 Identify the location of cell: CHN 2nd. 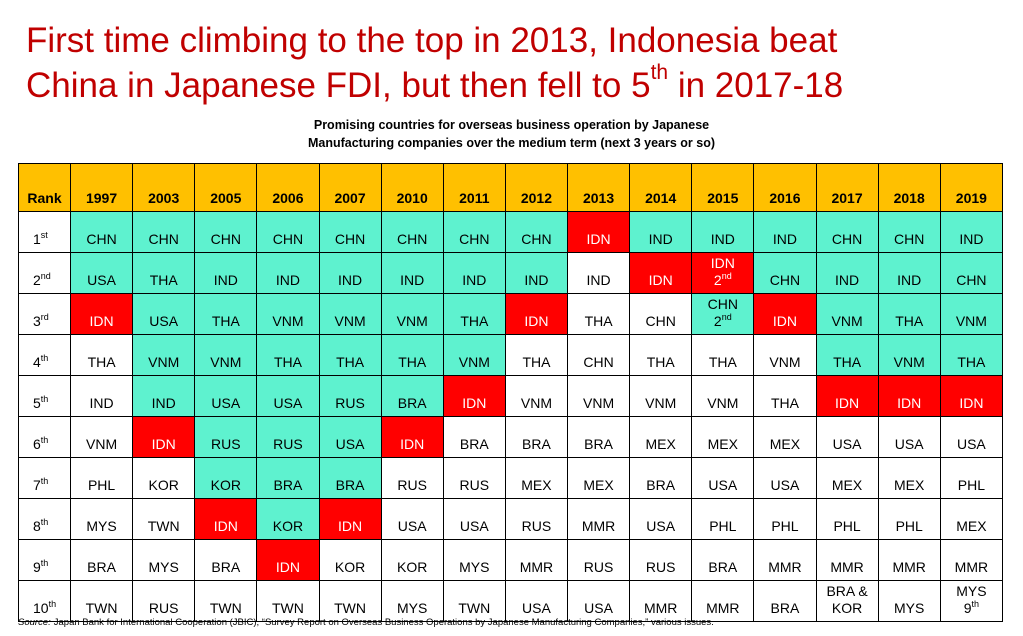
(723, 314).